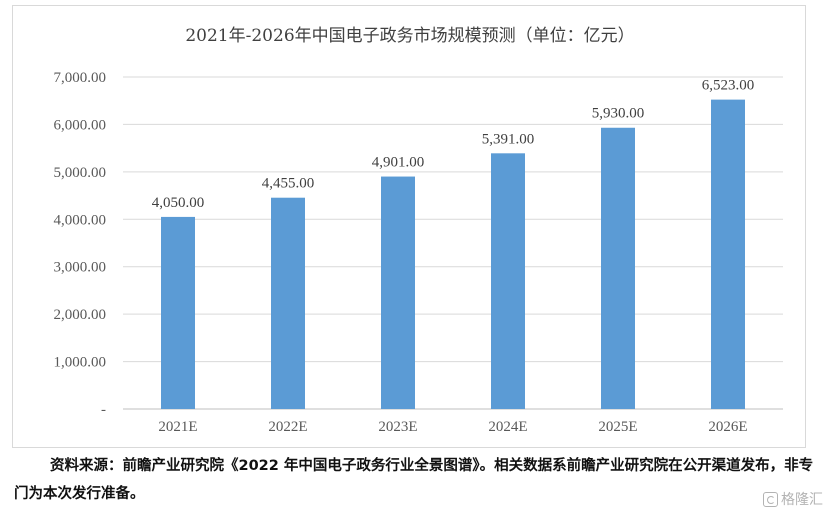 Image resolution: width=831 pixels, height=515 pixels. Describe the element at coordinates (80, 268) in the screenshot. I see `y-tick-label: 3,000.00` at that location.